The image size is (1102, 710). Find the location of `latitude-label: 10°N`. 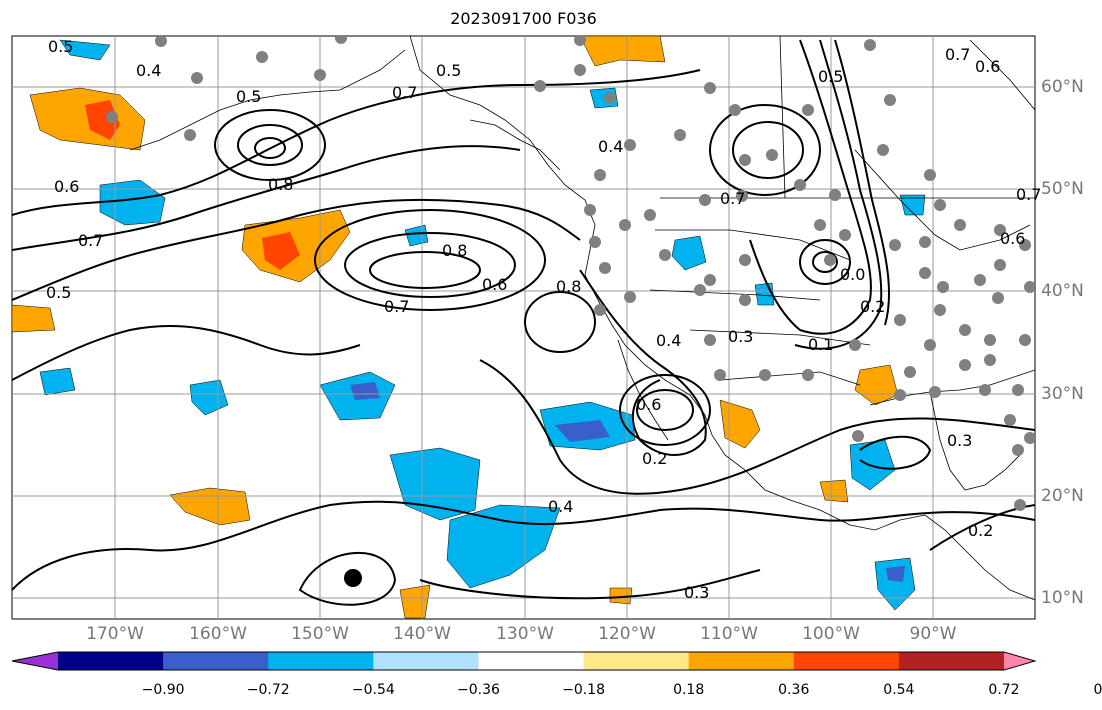

latitude-label: 10°N is located at coordinates (1062, 598).